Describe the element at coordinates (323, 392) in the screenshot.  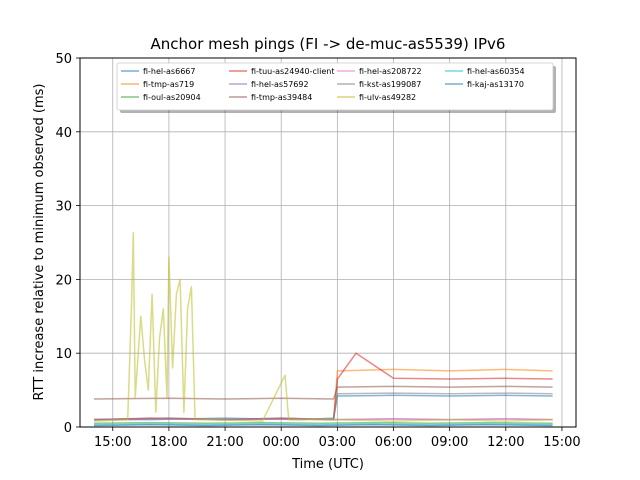
I see `series-line-fi-tmp-as39484` at that location.